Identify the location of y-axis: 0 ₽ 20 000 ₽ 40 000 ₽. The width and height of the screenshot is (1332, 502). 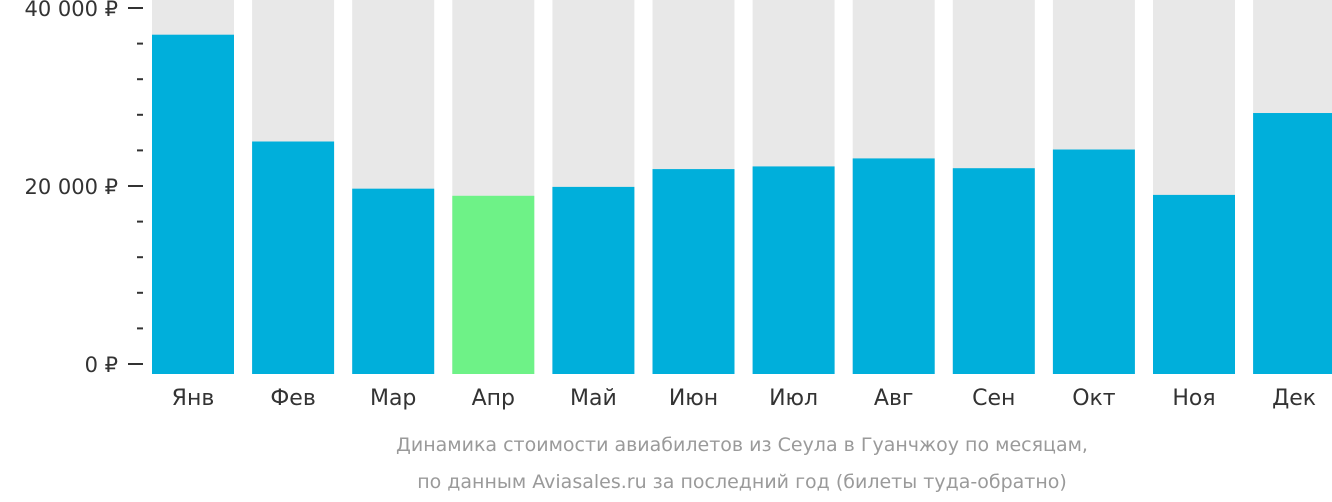
(83, 188).